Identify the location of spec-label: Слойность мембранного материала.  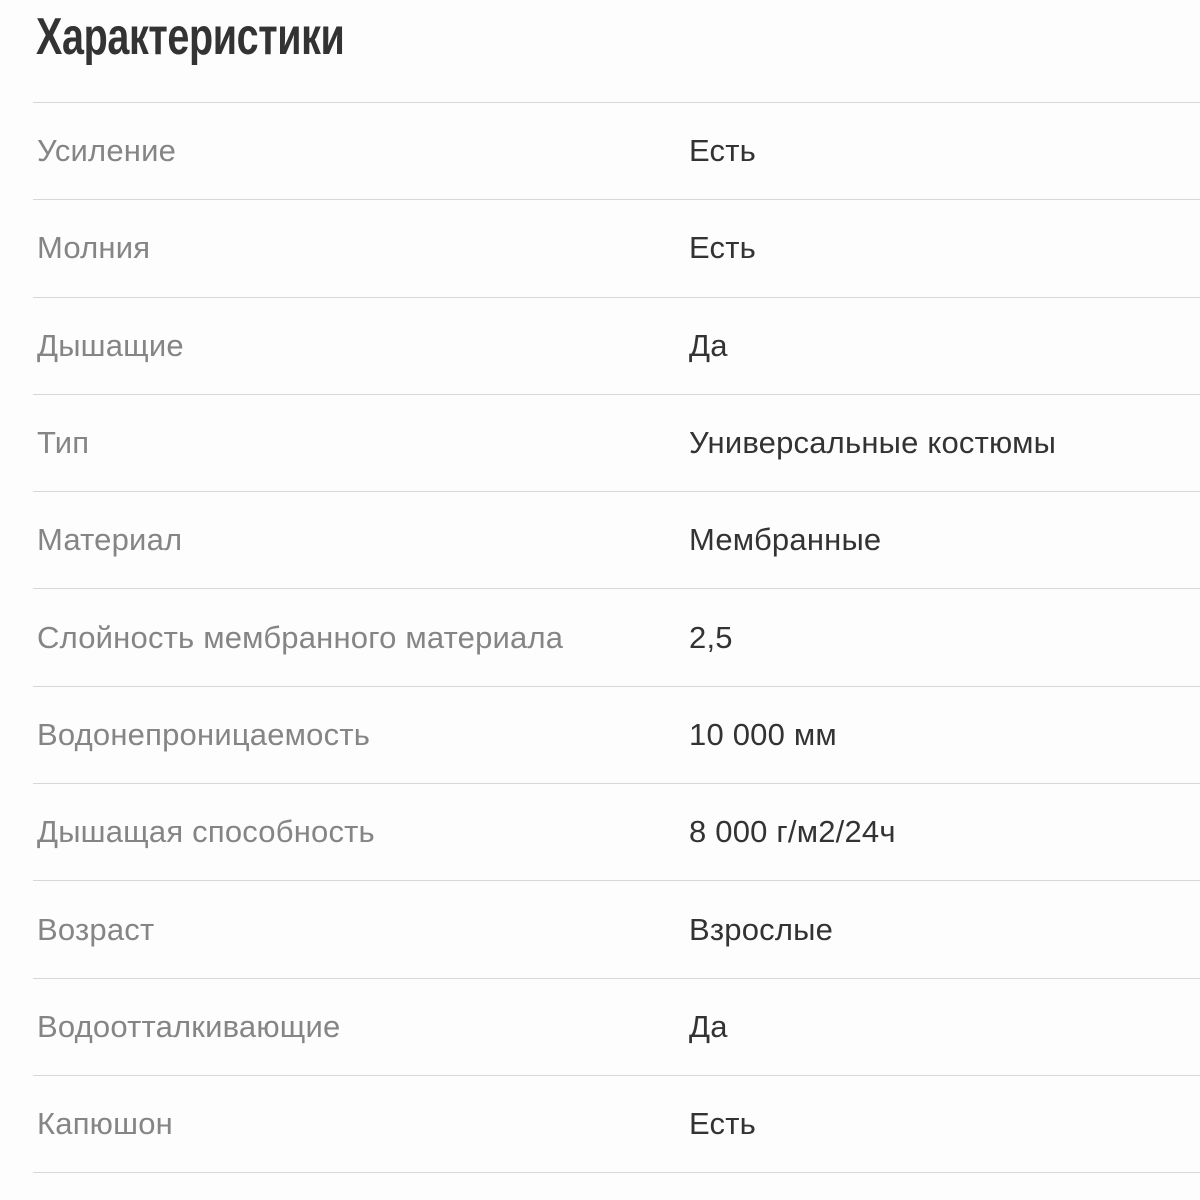
(300, 637).